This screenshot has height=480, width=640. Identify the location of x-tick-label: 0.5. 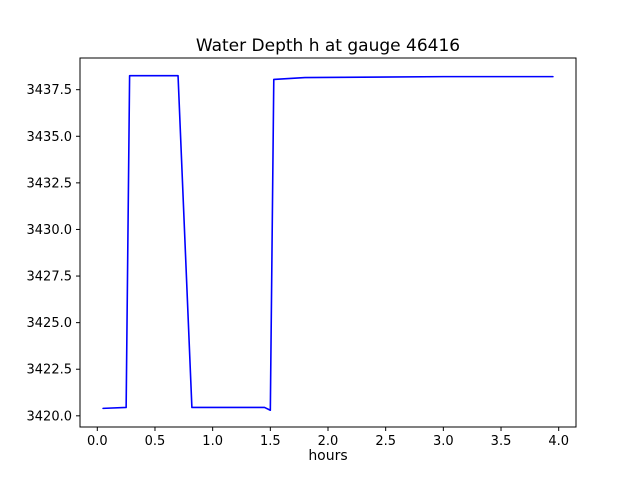
(155, 441).